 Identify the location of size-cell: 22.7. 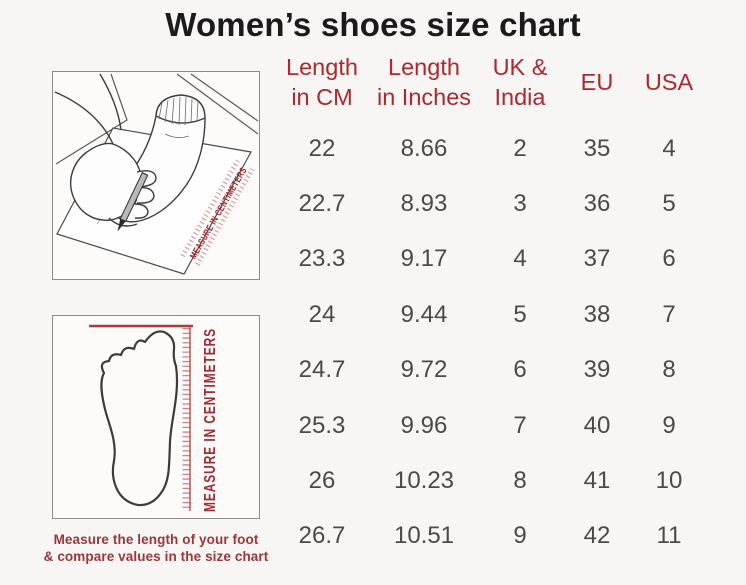
(322, 204).